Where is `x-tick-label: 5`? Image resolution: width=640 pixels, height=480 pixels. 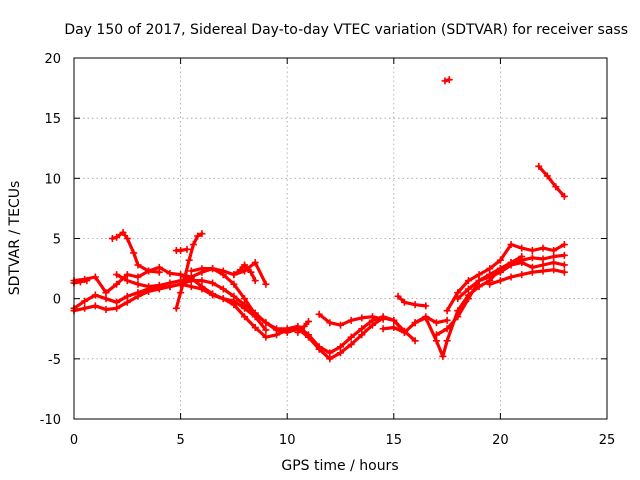
x-tick-label: 5 is located at coordinates (180, 440).